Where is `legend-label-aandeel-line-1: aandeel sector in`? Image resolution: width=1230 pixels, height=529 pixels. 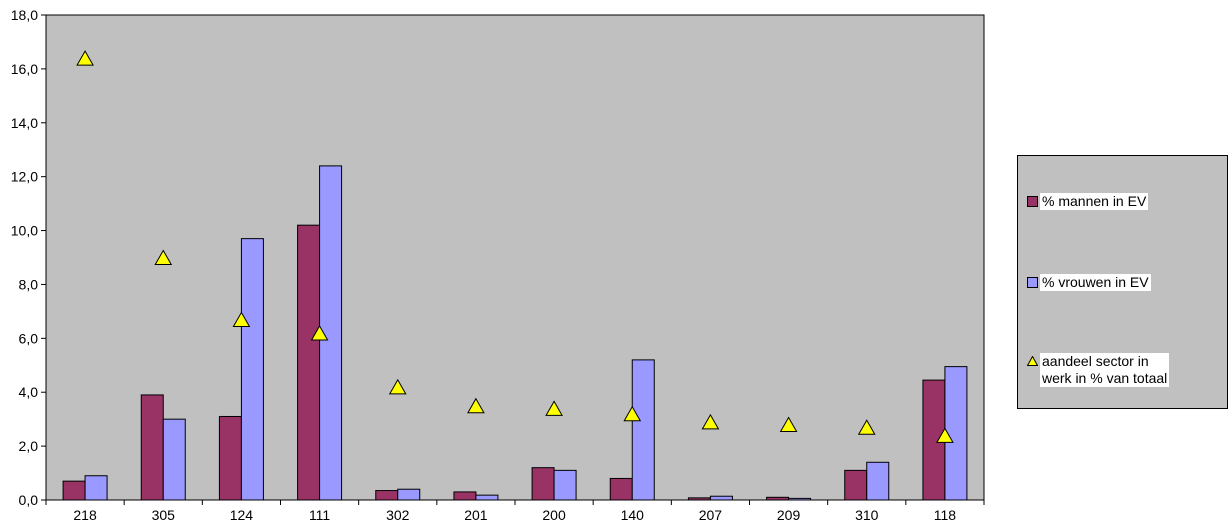
legend-label-aandeel-line-1: aandeel sector in is located at coordinates (1095, 361).